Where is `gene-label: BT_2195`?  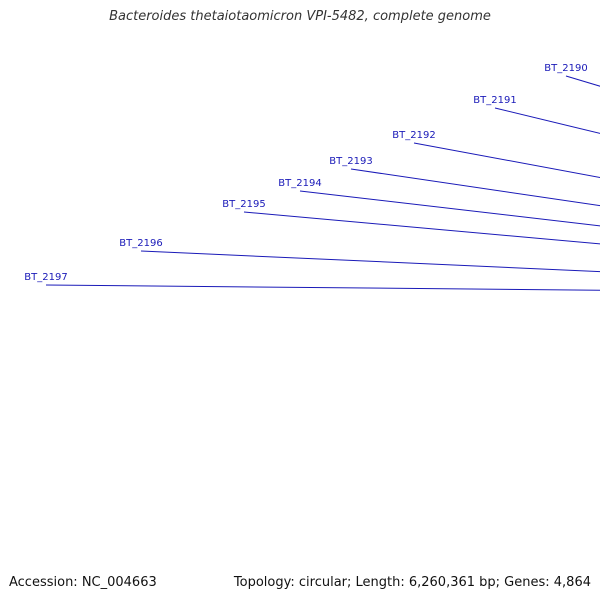
gene-label: BT_2195 is located at coordinates (243, 204).